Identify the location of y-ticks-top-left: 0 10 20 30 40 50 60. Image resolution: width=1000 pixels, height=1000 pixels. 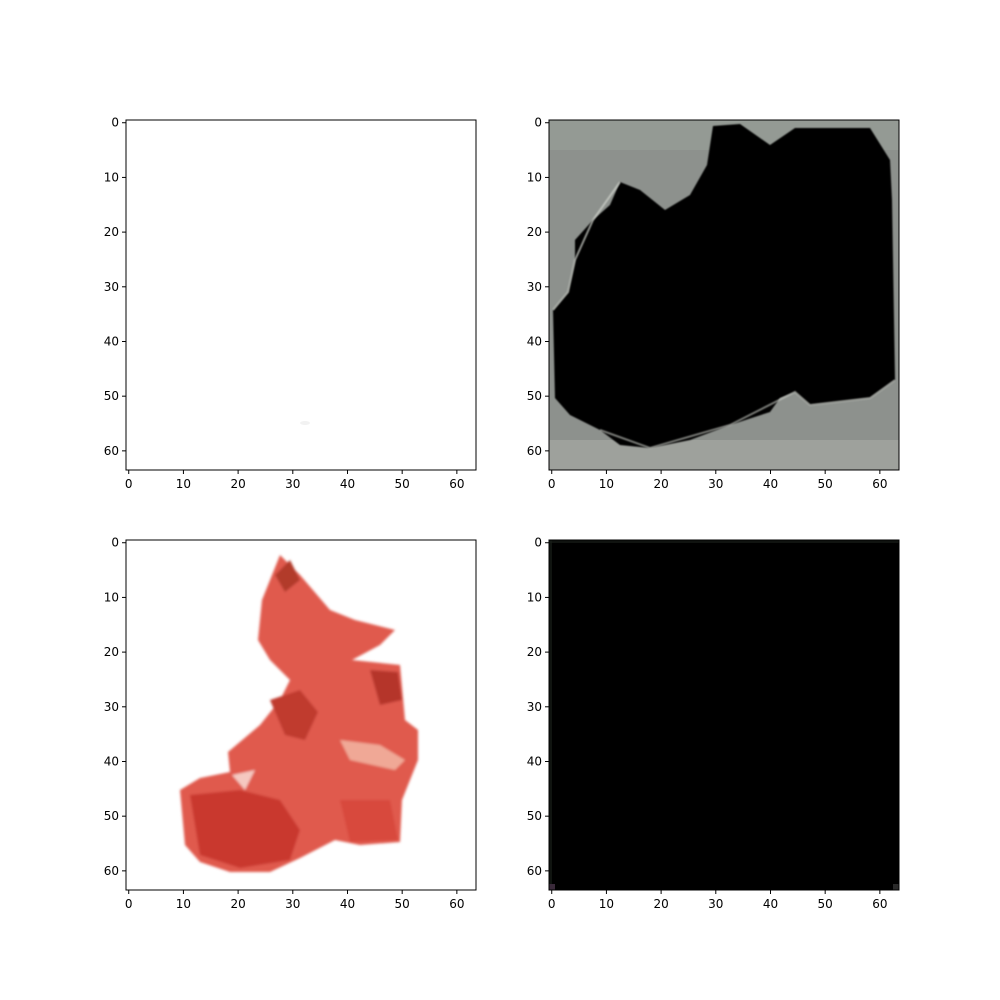
(115, 287).